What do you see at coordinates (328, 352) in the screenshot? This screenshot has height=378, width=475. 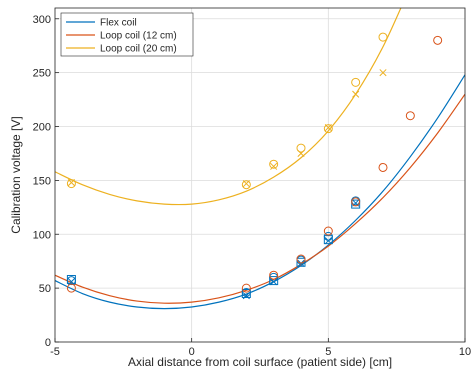 I see `x-tick-label: 5` at bounding box center [328, 352].